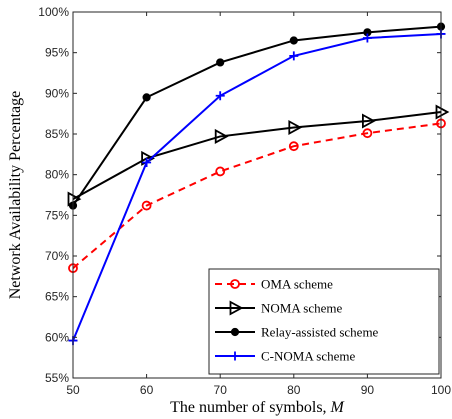  I want to click on legend-entry: C-NOMA scheme, so click(285, 356).